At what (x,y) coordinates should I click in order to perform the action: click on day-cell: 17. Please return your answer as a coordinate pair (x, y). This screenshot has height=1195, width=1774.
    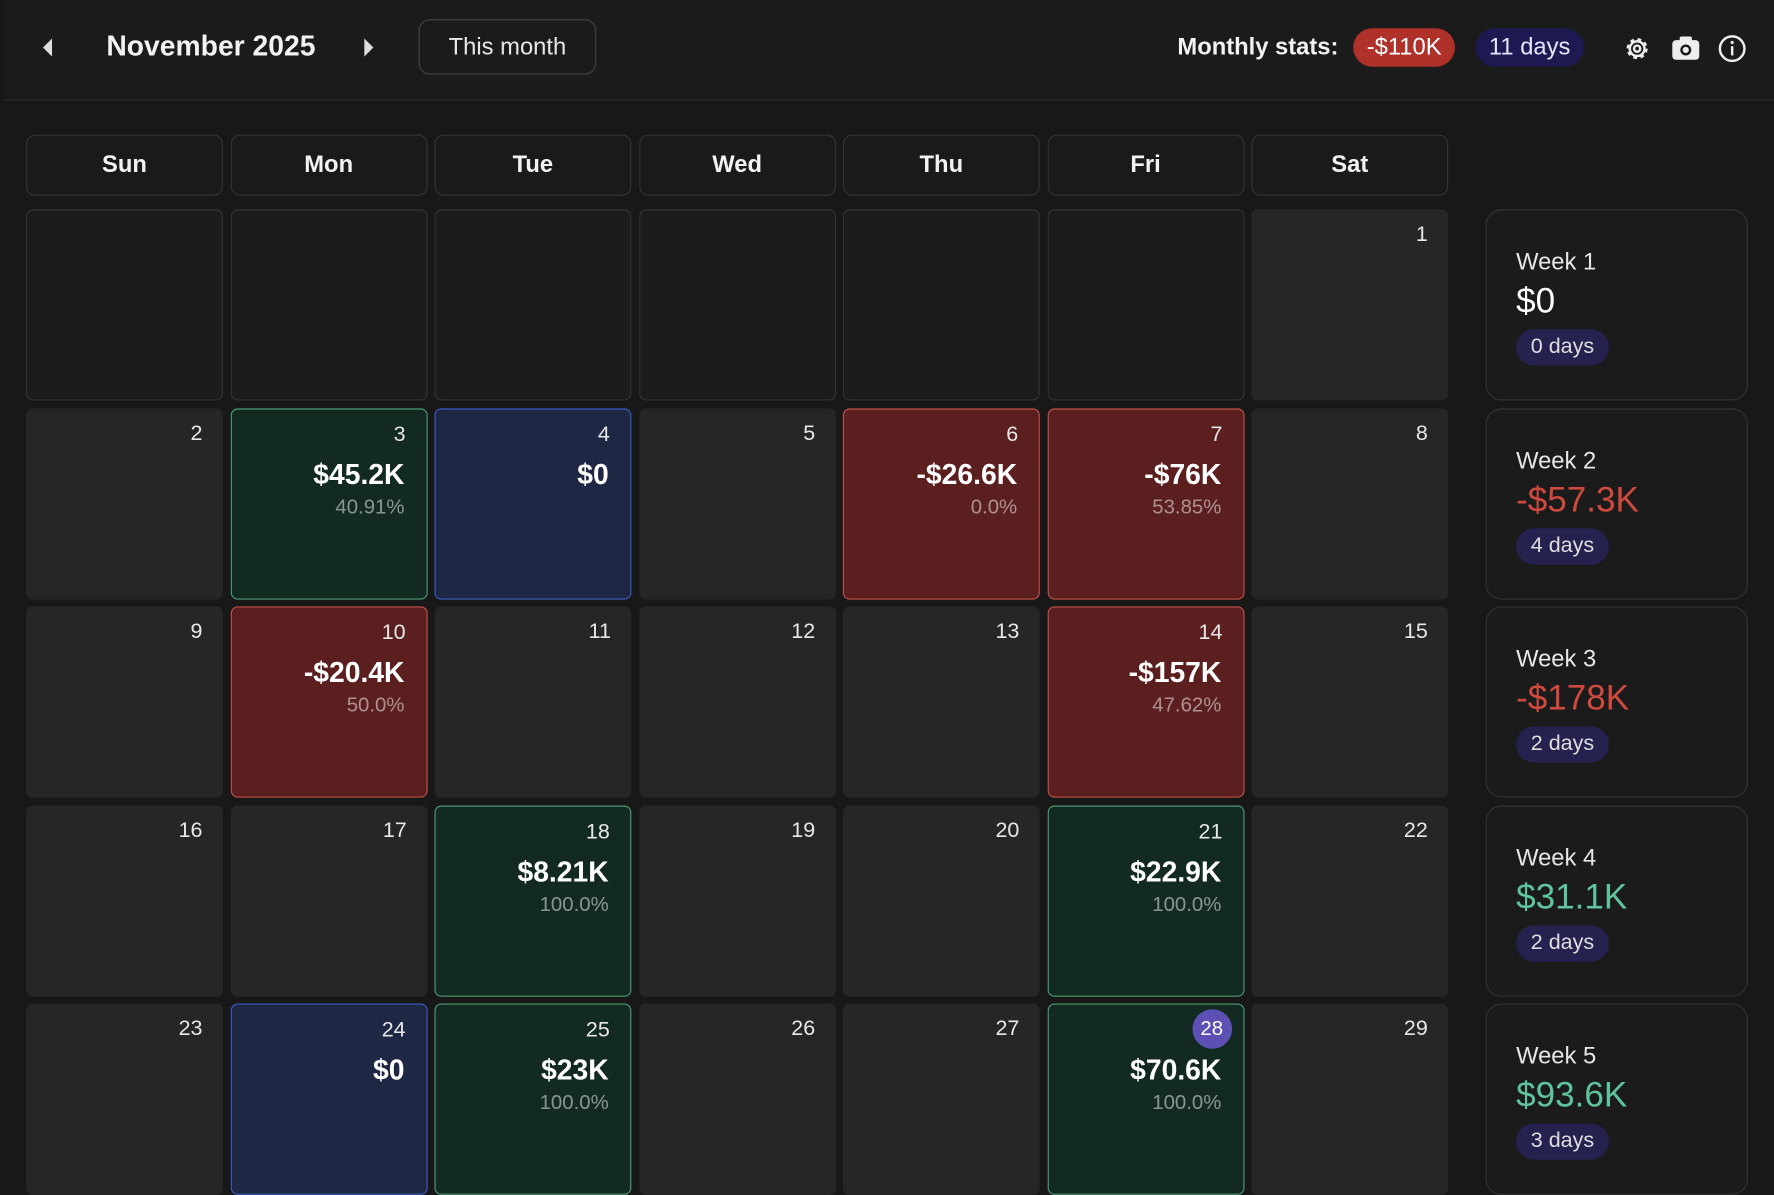
    Looking at the image, I should click on (329, 900).